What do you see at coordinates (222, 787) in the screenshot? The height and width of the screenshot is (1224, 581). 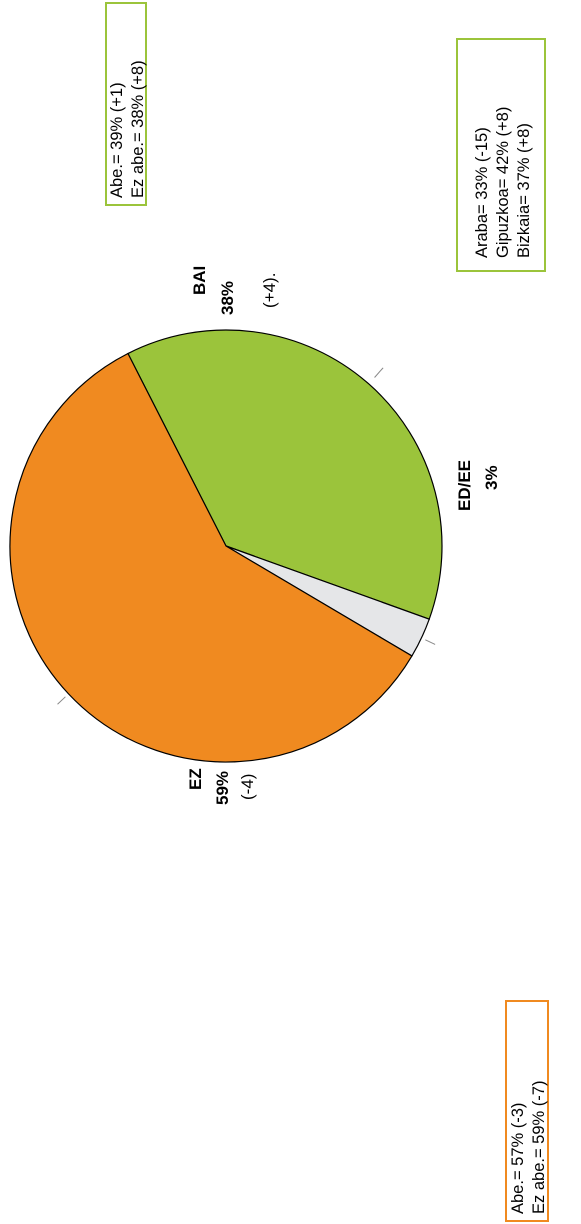 I see `ez-percent: 59%` at bounding box center [222, 787].